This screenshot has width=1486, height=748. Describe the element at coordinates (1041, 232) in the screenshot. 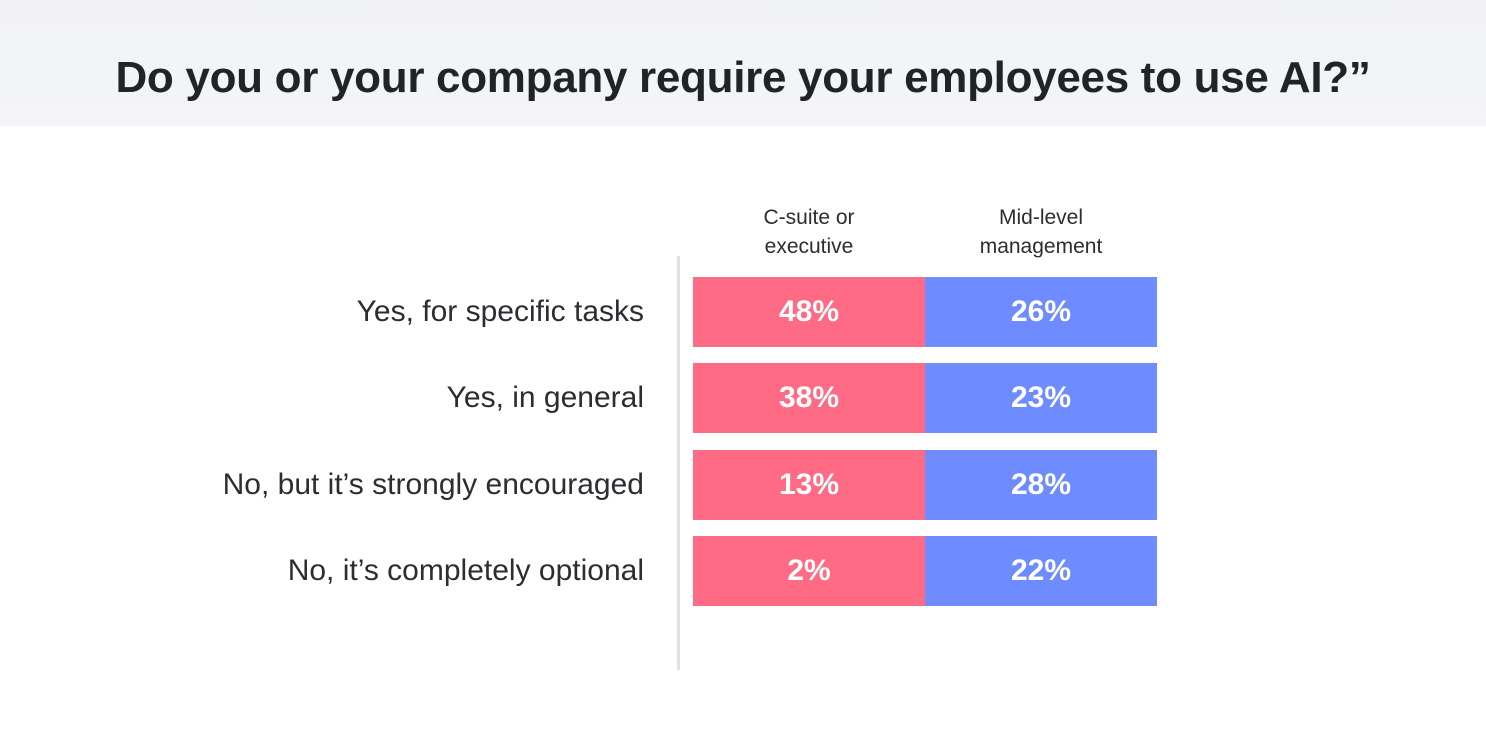

I see `column-header-mid-level: Mid-level management` at that location.